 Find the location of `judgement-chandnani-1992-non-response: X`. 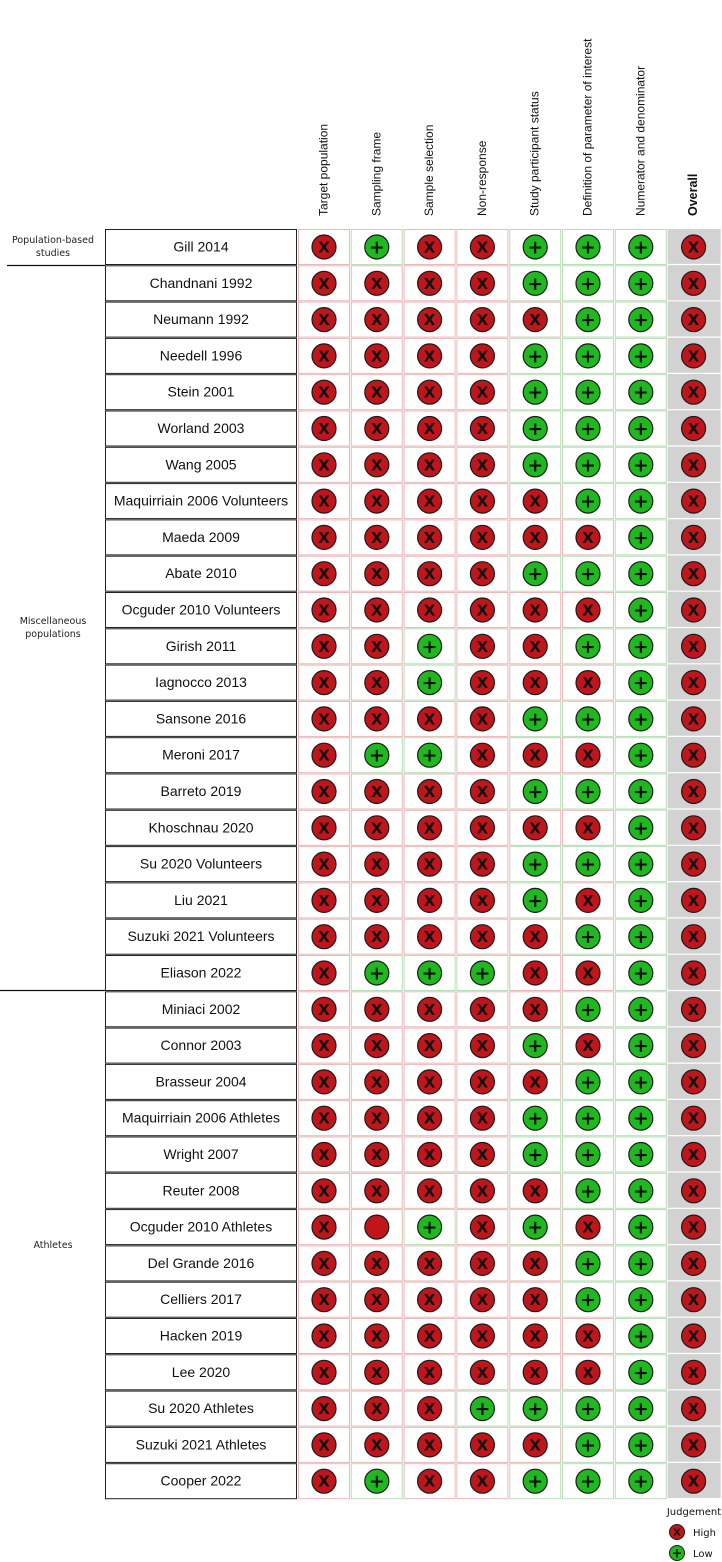

judgement-chandnani-1992-non-response: X is located at coordinates (482, 283).